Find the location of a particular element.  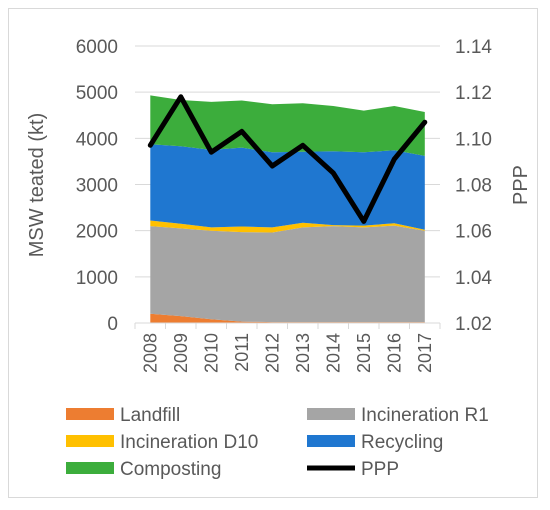

x-axis: 2008 2009 2010 2011 2012 2013 2014 2015 2016 2017 is located at coordinates (287, 347).